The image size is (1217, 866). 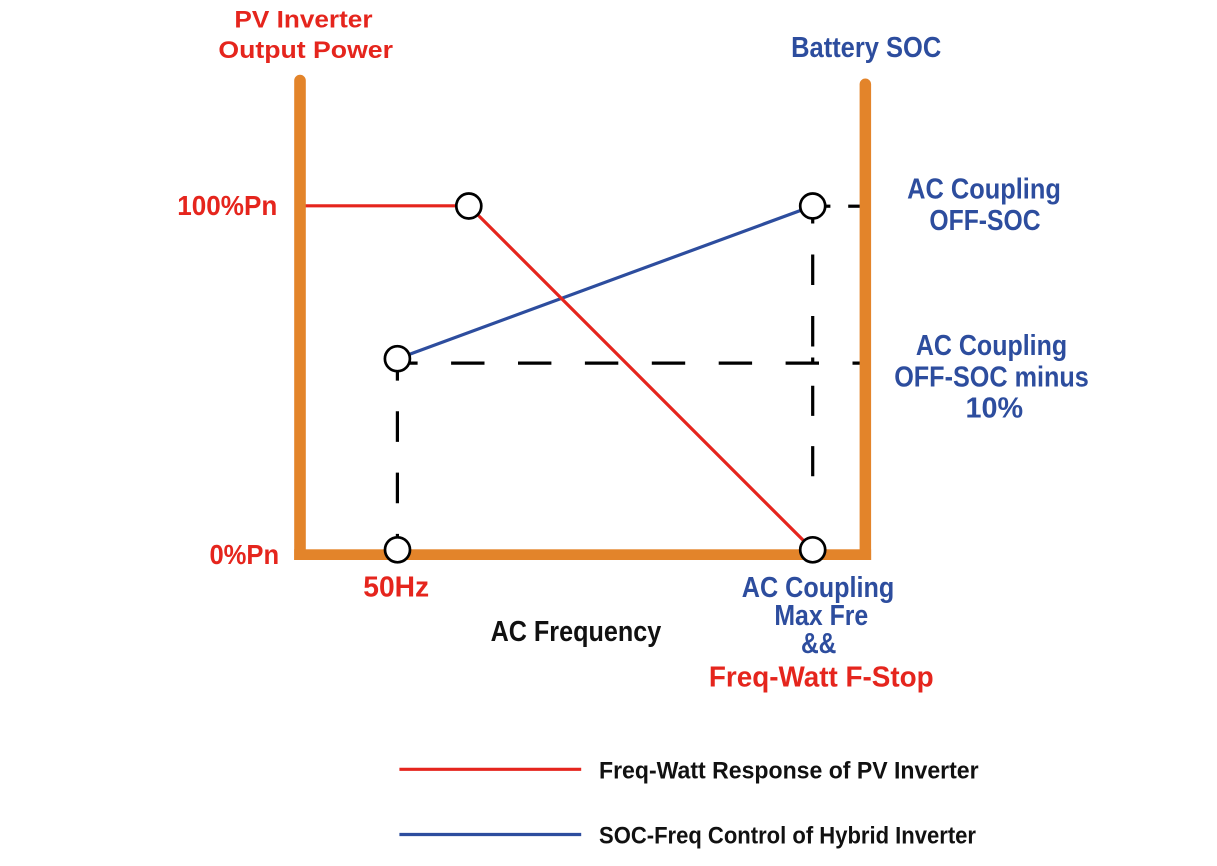 What do you see at coordinates (789, 770) in the screenshot?
I see `svg-text:Freq-Watt Response of PV Inver: Freq-Watt Response of PV Inverter` at bounding box center [789, 770].